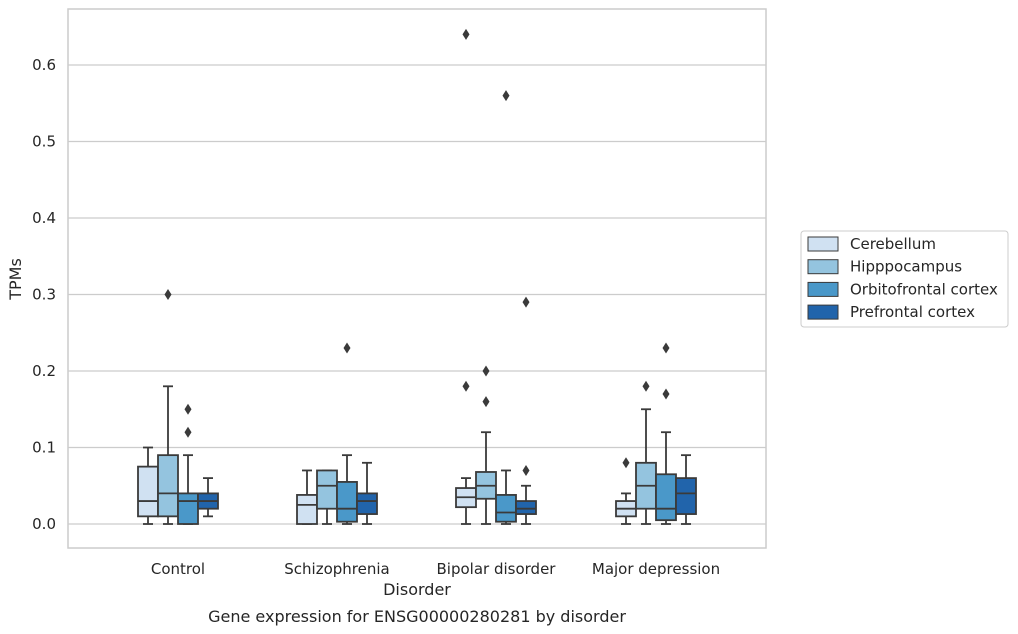  Describe the element at coordinates (15, 279) in the screenshot. I see `y-axis-title: TPMs` at that location.